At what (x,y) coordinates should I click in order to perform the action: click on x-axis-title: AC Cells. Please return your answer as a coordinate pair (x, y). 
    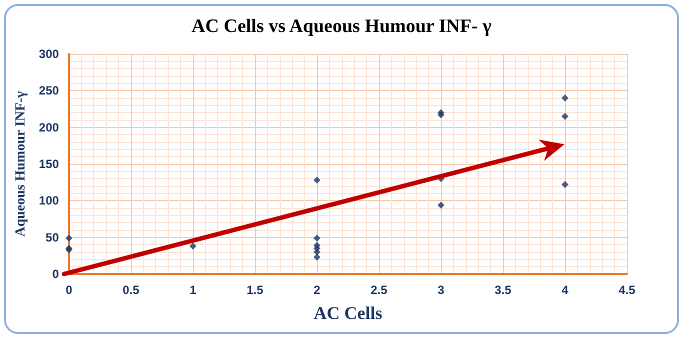
    Looking at the image, I should click on (348, 313).